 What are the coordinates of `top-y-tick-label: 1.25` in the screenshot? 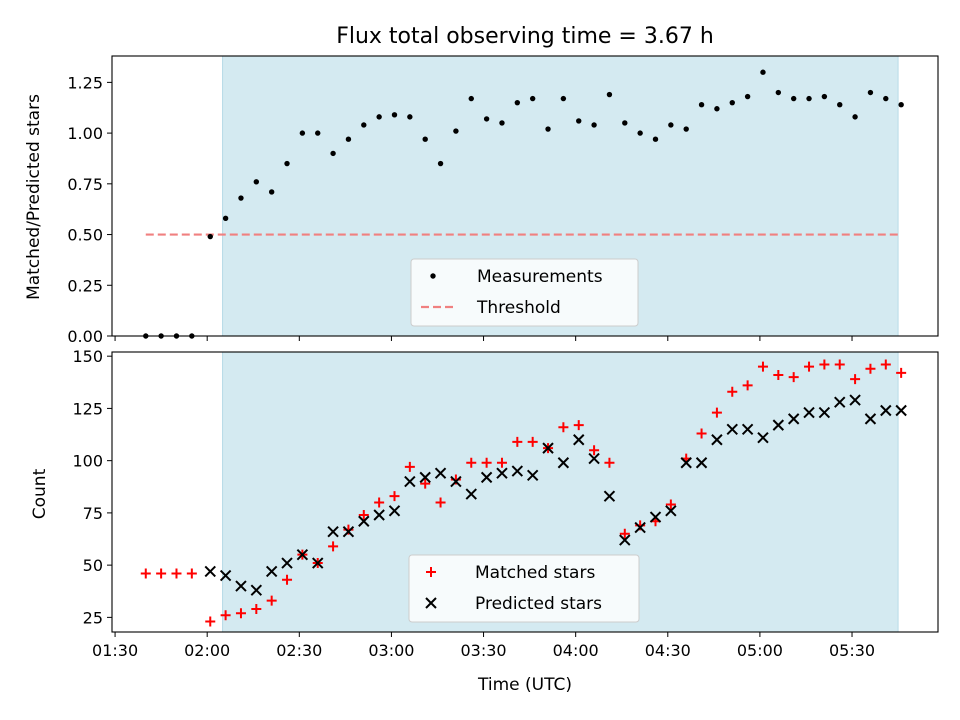 It's located at (85, 82).